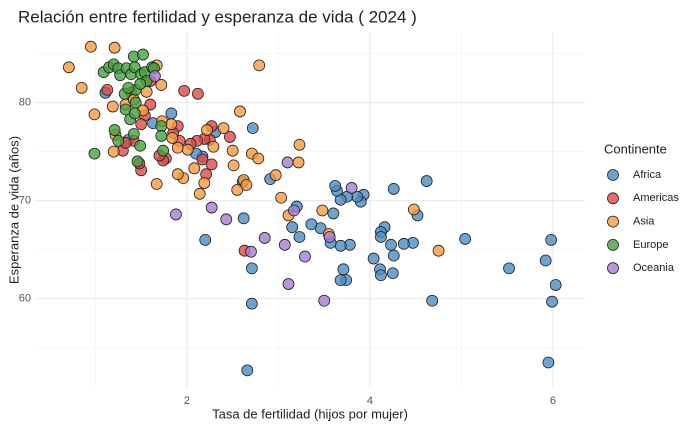 This screenshot has width=700, height=432. What do you see at coordinates (25, 103) in the screenshot?
I see `y-tick-label: 80` at bounding box center [25, 103].